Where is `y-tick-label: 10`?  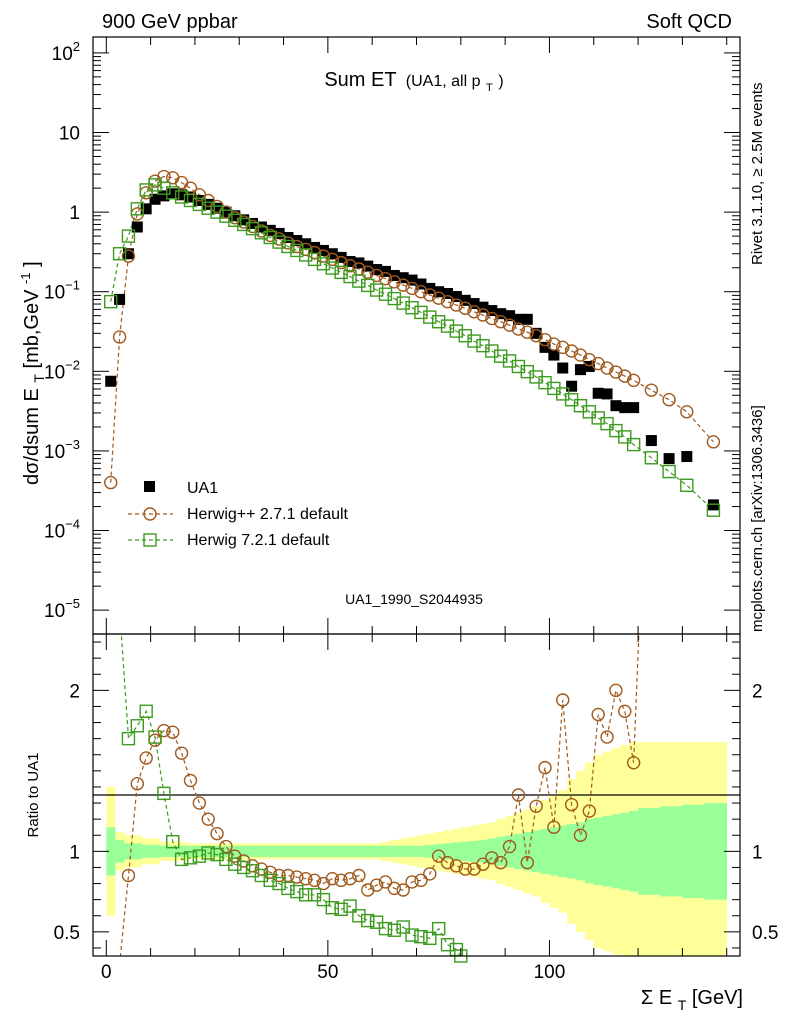
y-tick-label: 10 is located at coordinates (69, 134).